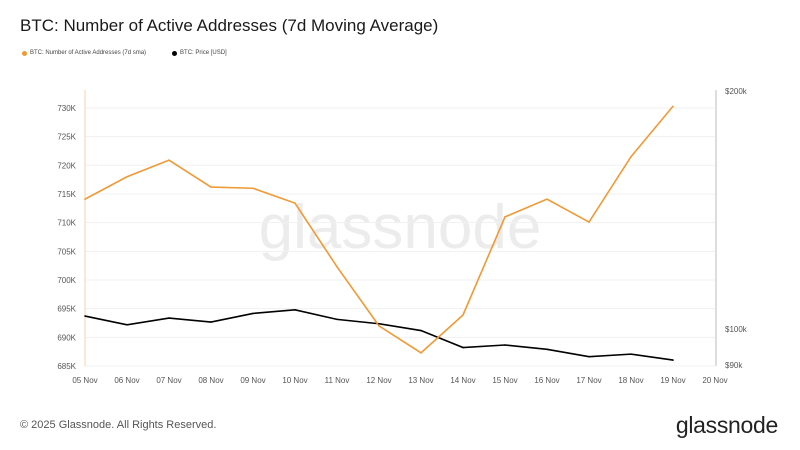  Describe the element at coordinates (379, 335) in the screenshot. I see `price-line` at that location.